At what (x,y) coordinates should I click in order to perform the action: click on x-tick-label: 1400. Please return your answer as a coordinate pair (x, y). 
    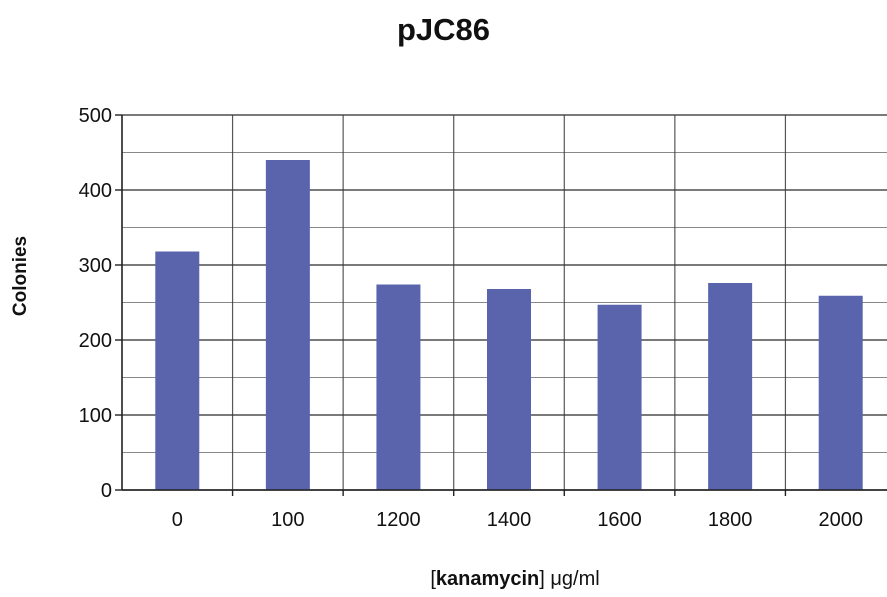
    Looking at the image, I should click on (509, 520).